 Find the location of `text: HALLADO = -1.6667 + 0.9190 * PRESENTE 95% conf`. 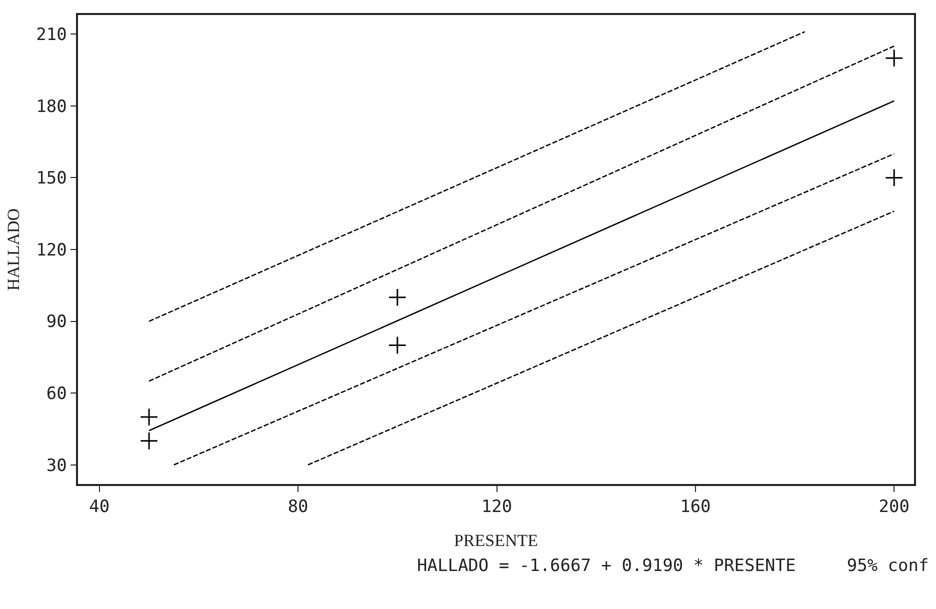

text: HALLADO = -1.6667 + 0.9190 * PRESENTE 95% conf is located at coordinates (673, 566).